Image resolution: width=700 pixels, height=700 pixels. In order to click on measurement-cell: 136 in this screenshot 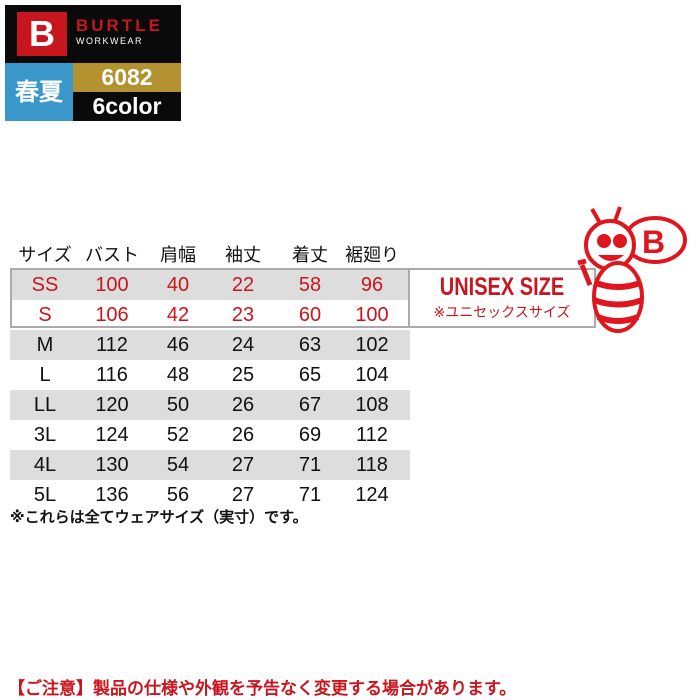, I will do `click(112, 495)`.